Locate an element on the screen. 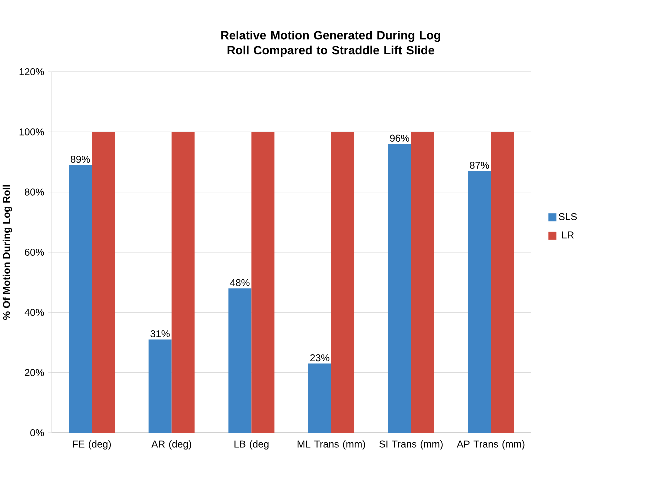  y-tick-label: 40% is located at coordinates (34, 312).